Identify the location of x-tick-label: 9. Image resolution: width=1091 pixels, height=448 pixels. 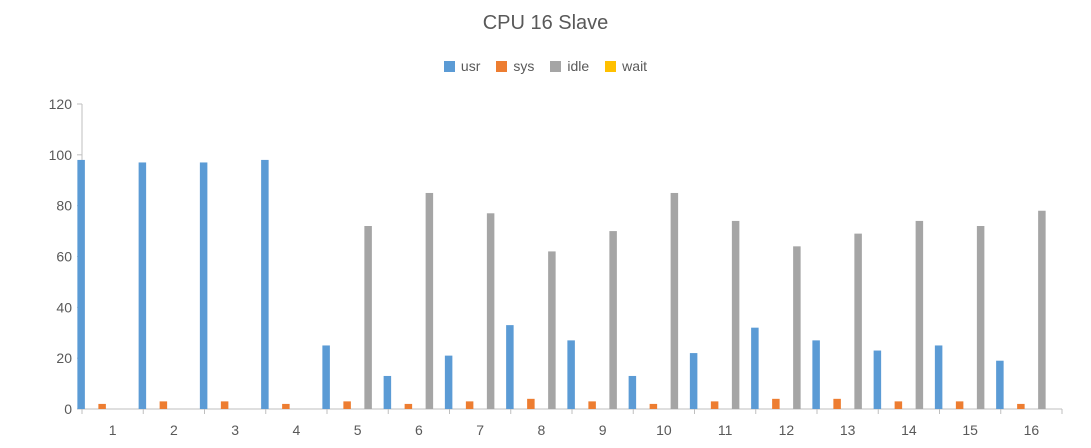
(603, 430).